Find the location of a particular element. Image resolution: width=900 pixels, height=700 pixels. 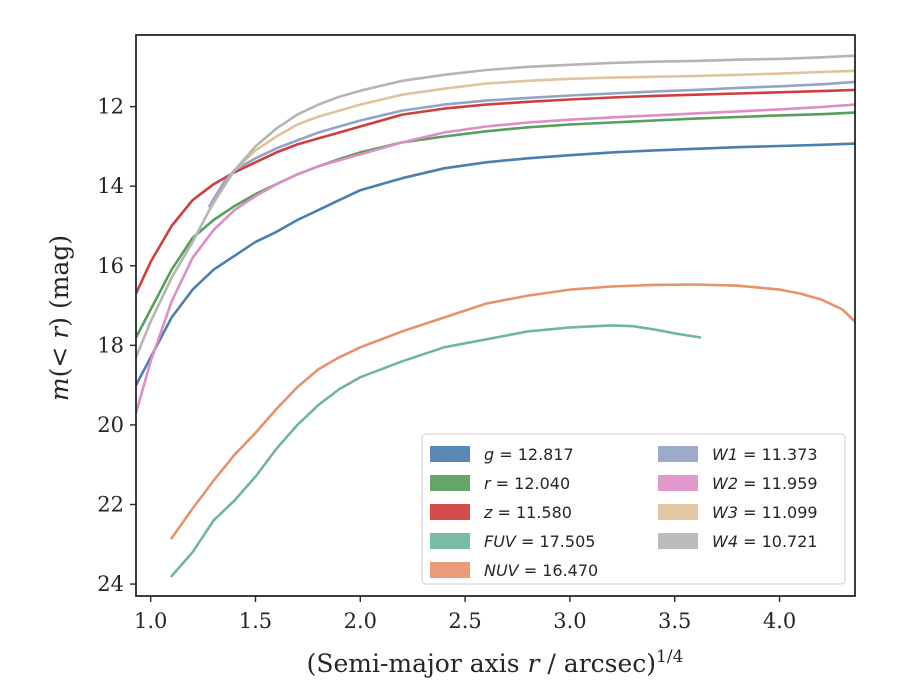

legend-label: r = 12.040 is located at coordinates (527, 483).